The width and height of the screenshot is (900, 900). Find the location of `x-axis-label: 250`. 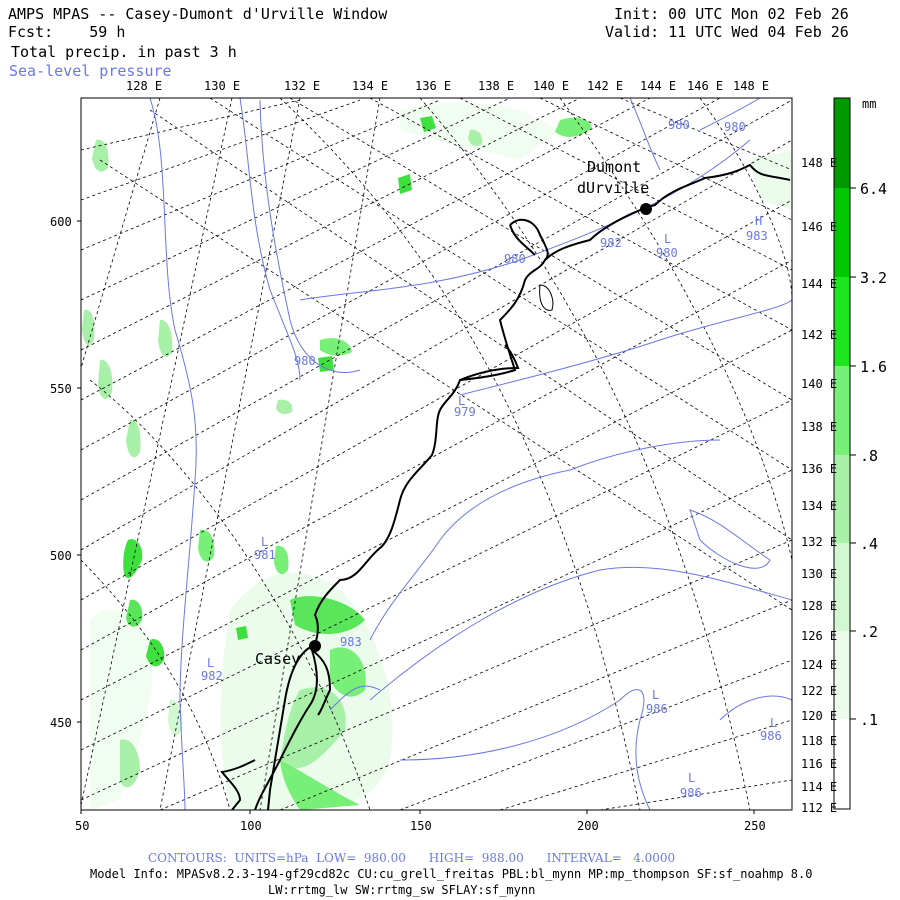

x-axis-label: 250 is located at coordinates (755, 826).